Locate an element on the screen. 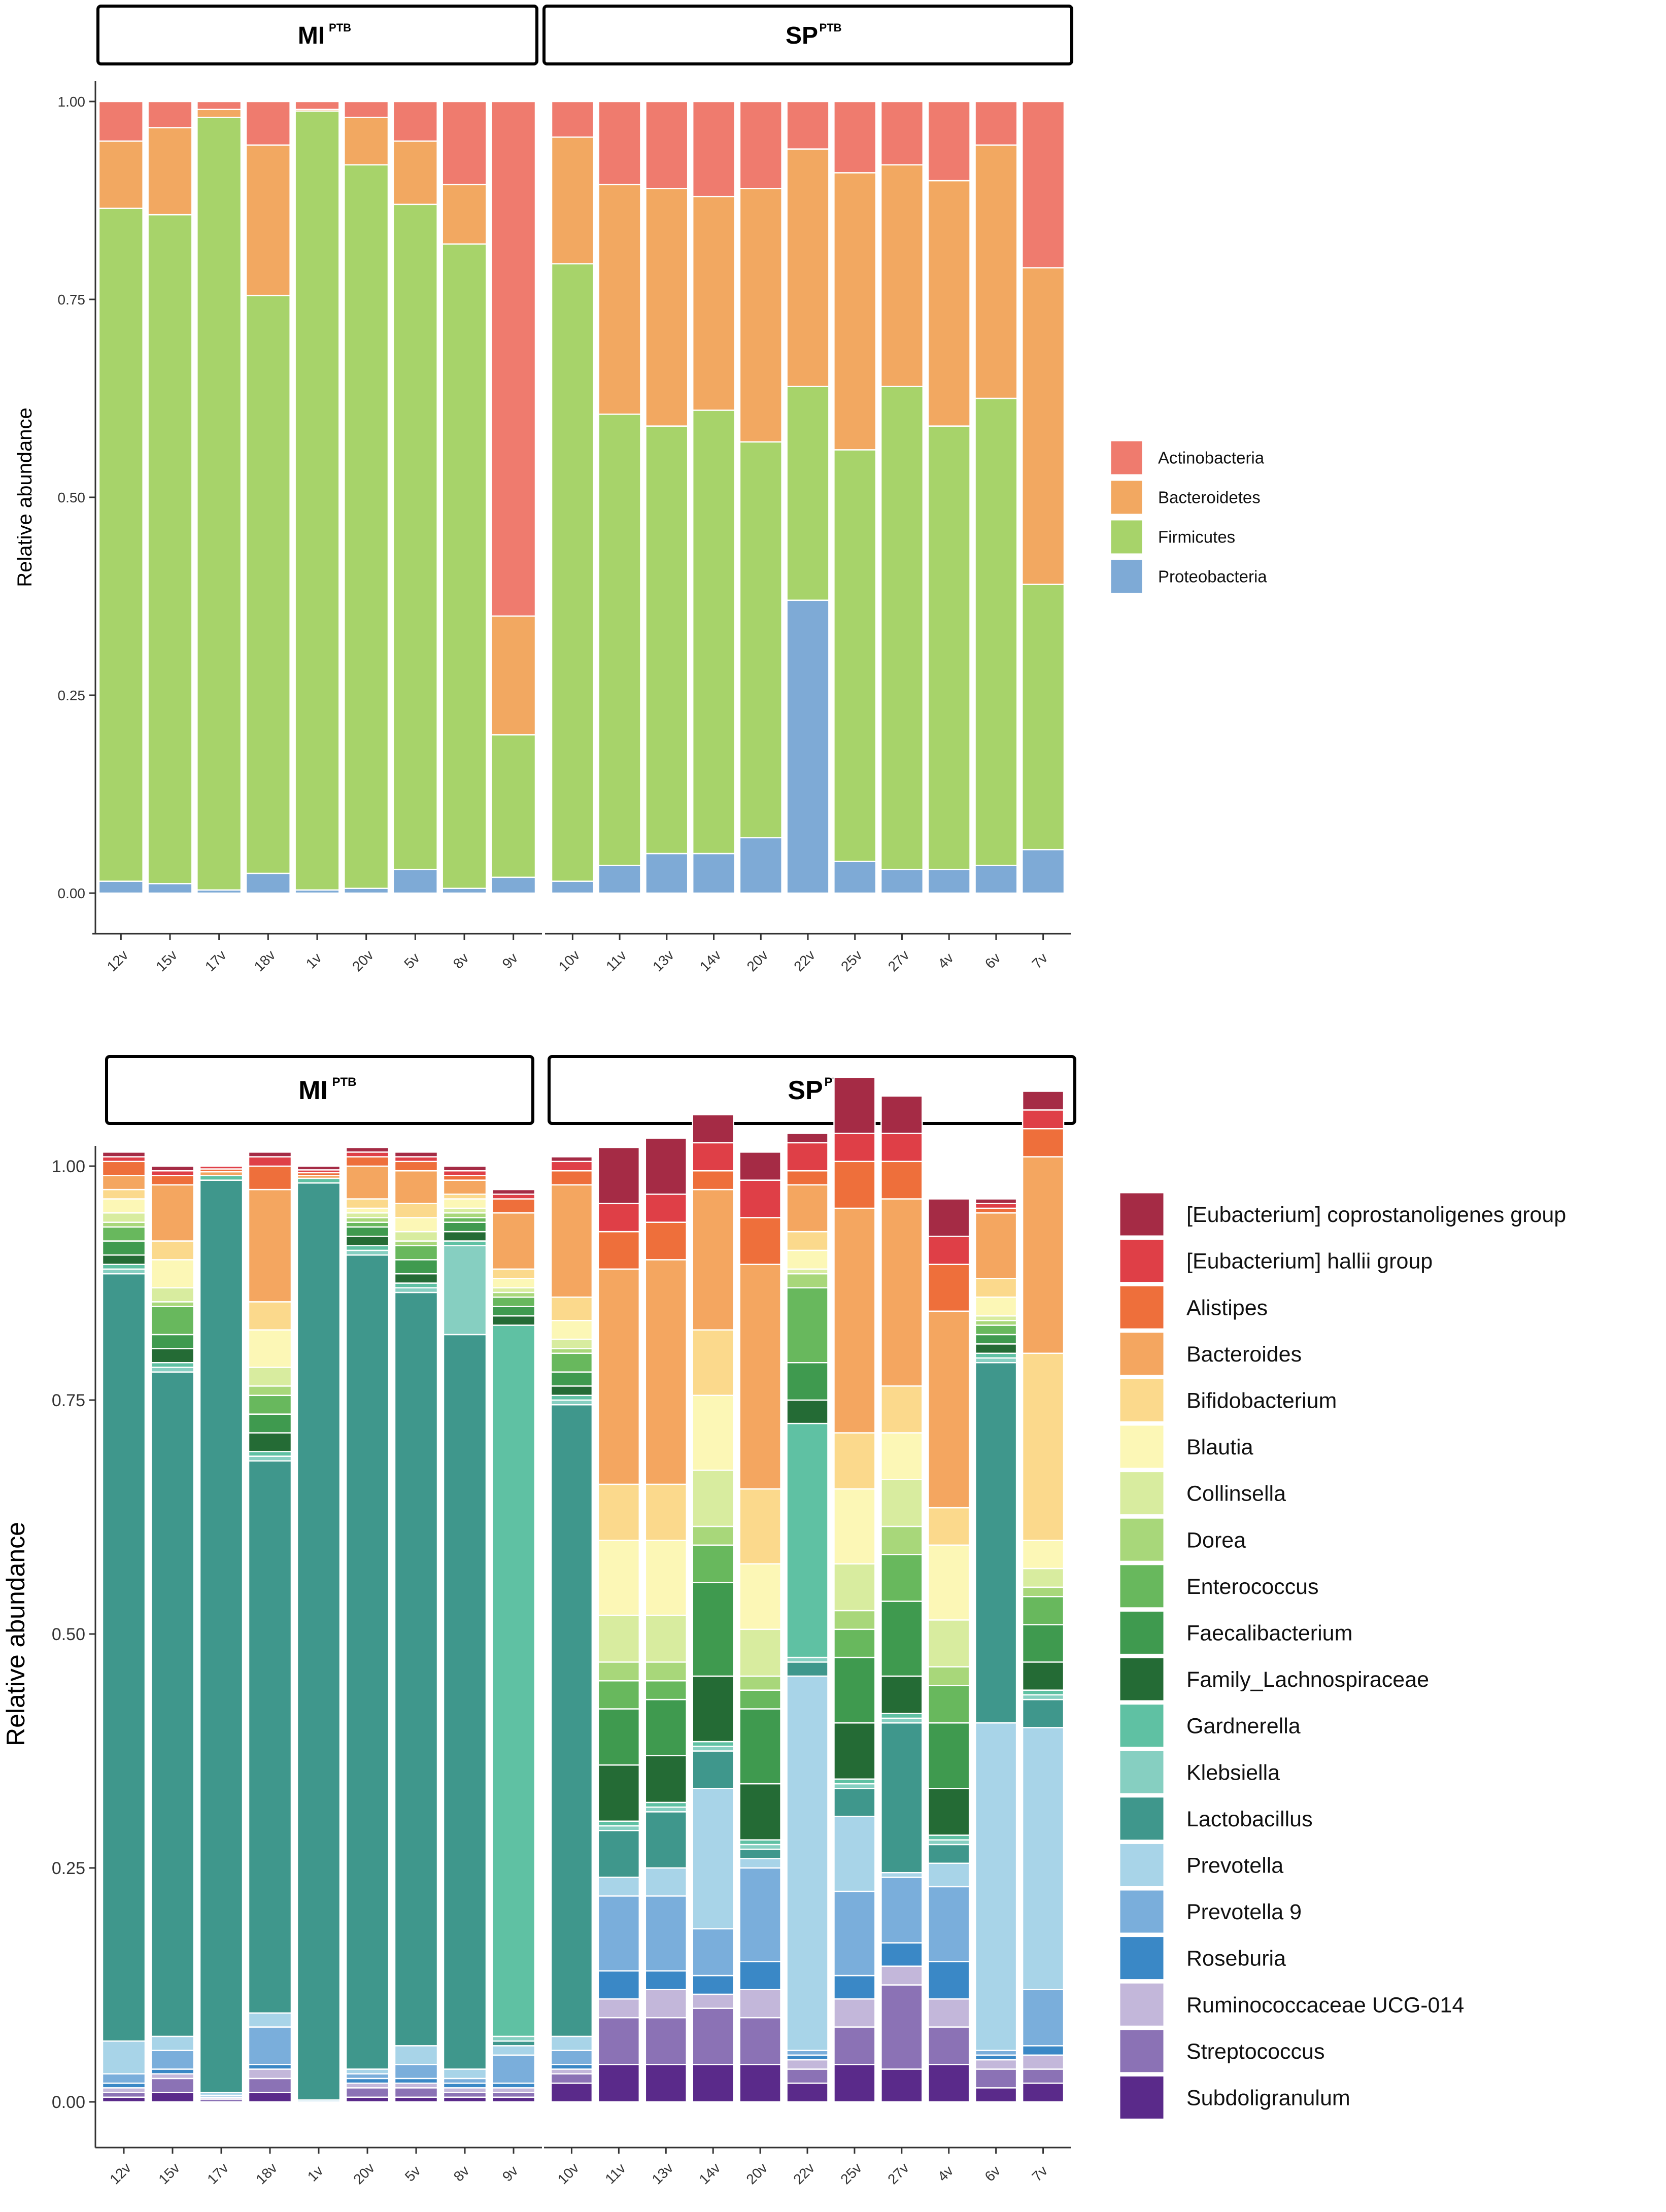  legend-label: Family_Lachnospiraceae is located at coordinates (1308, 1679).